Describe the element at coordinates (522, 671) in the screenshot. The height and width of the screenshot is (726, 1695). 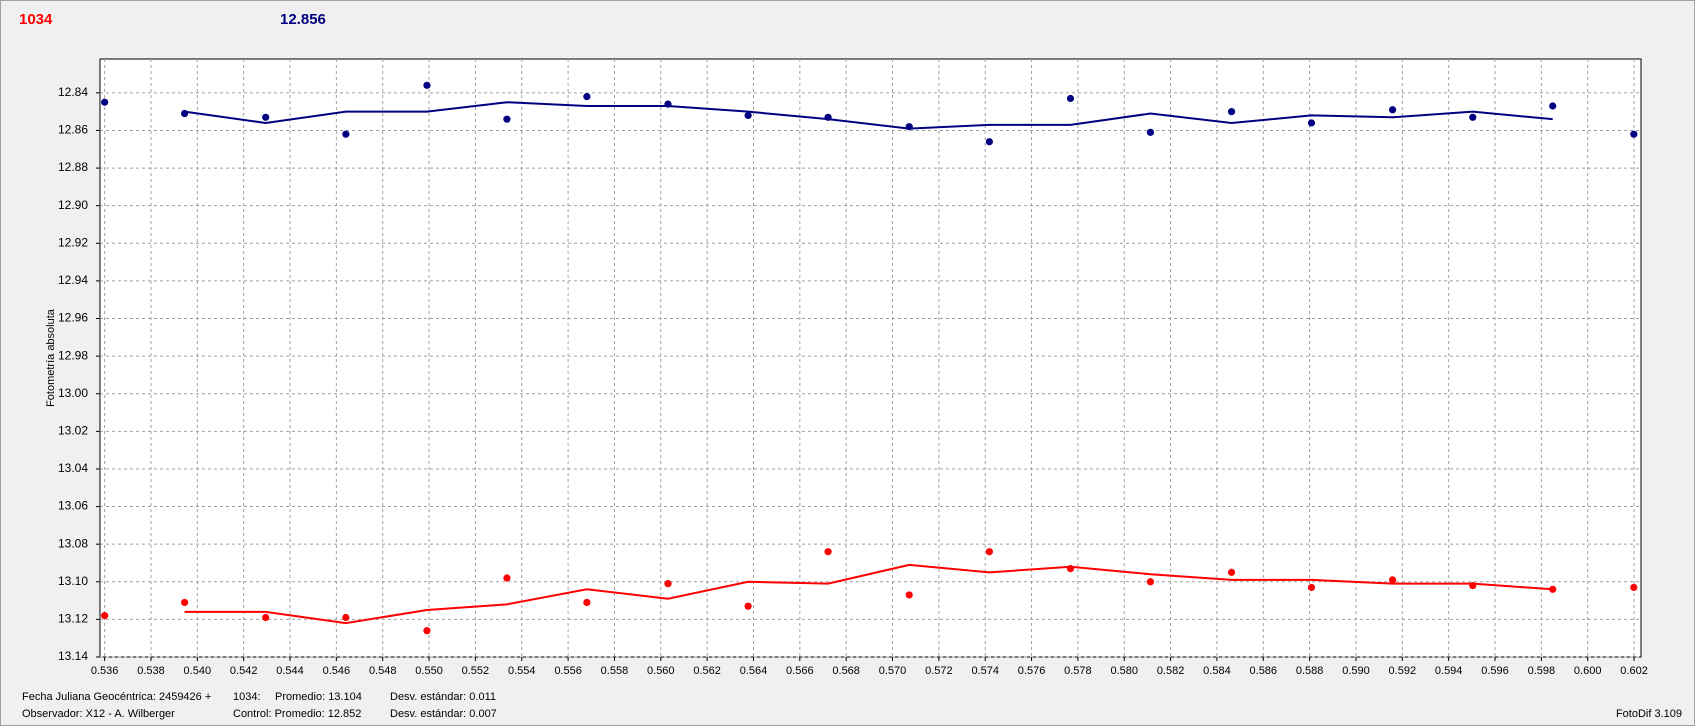
I see `x-tick-label: 0.554` at that location.